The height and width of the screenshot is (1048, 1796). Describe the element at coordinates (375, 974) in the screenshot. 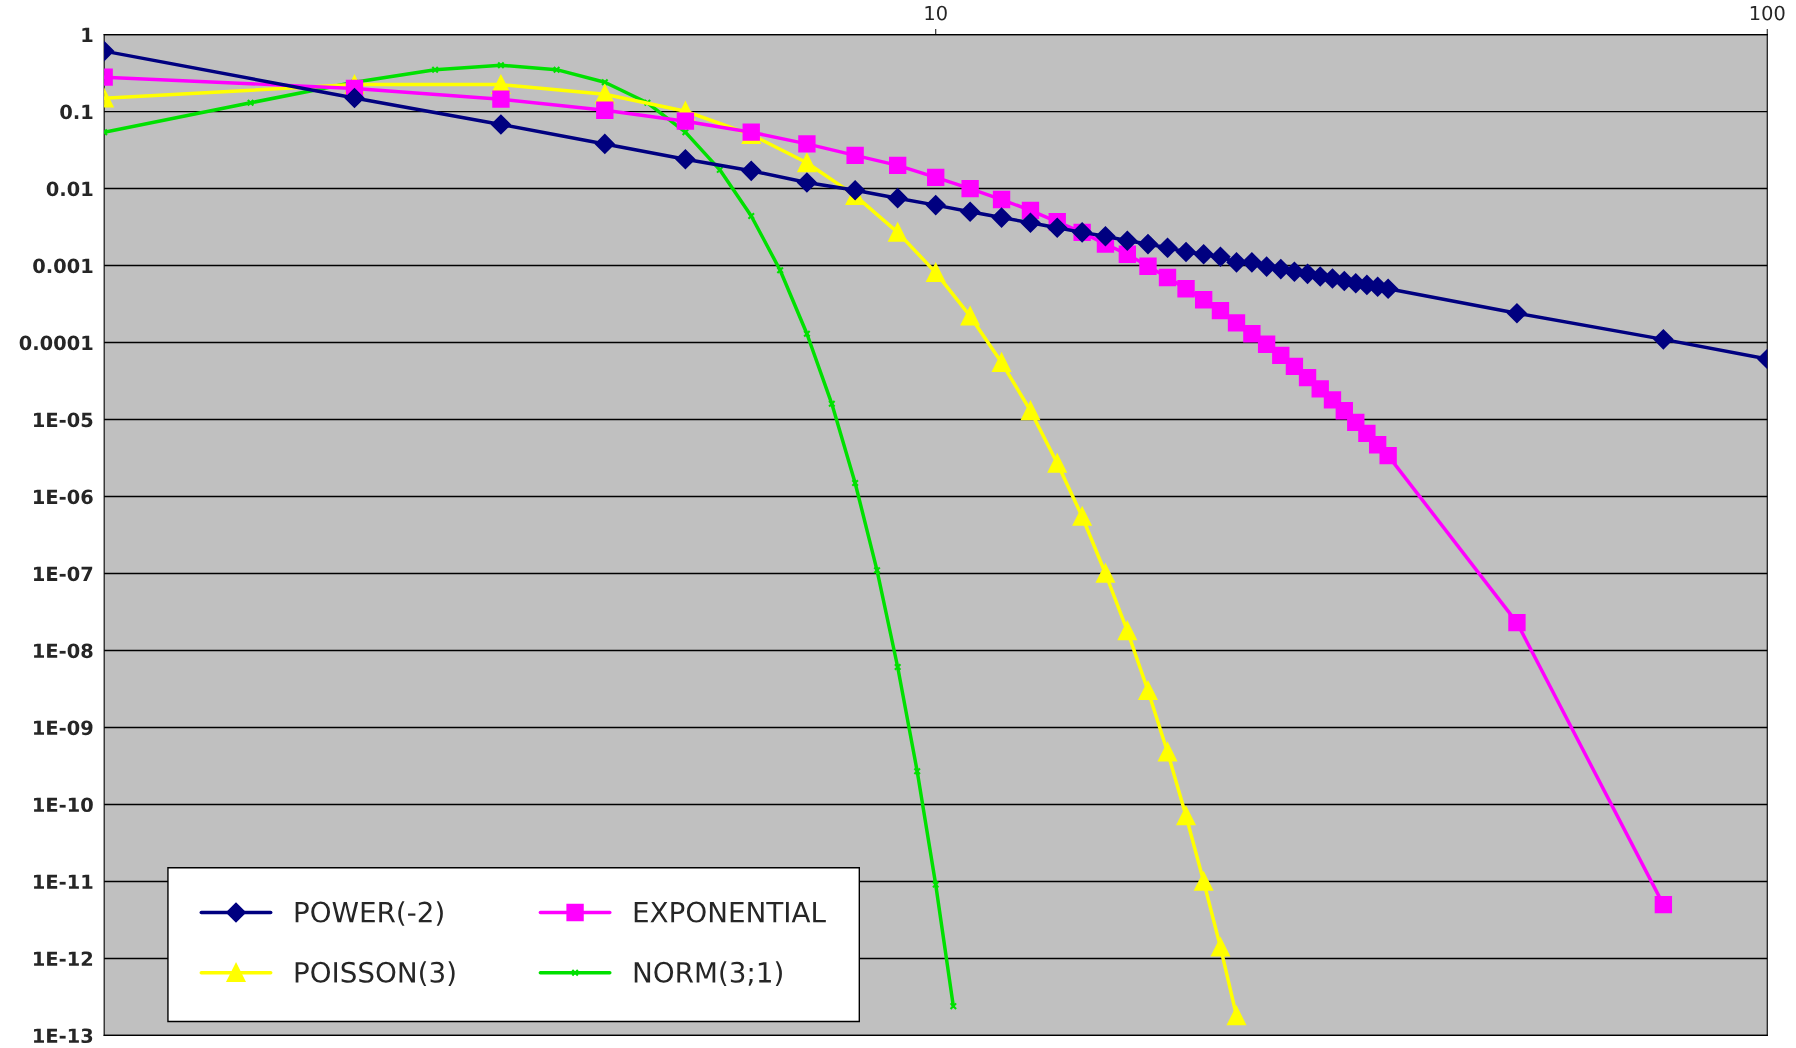

I see `legend-label: POISSON(3)` at that location.